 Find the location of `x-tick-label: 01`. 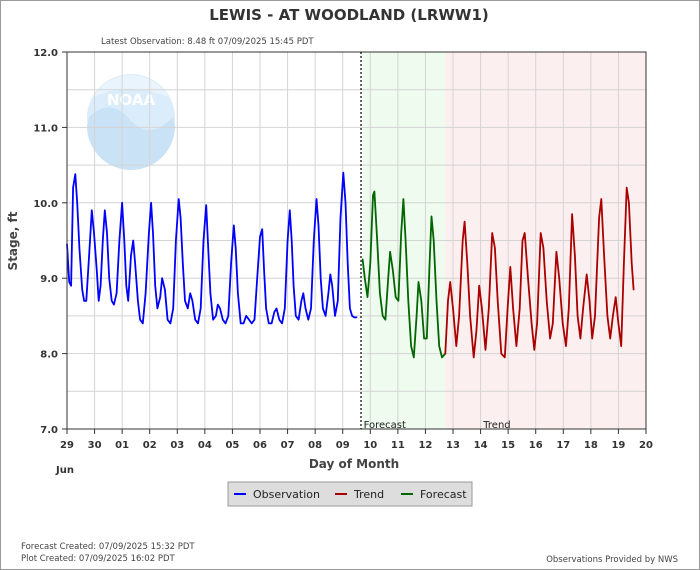

x-tick-label: 01 is located at coordinates (122, 445).